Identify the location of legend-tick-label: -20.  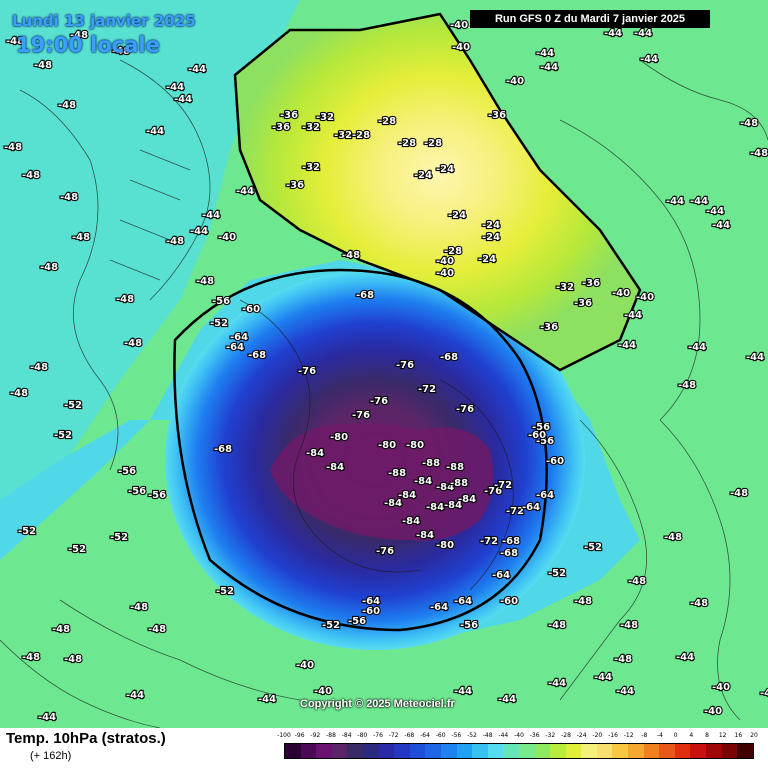
(597, 735).